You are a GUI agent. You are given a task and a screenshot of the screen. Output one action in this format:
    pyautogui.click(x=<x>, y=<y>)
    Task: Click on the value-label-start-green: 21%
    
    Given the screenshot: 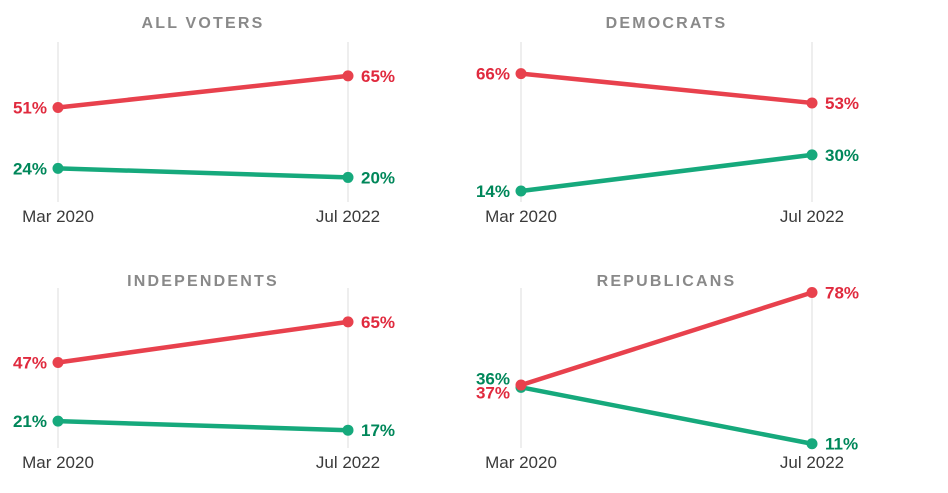 What is the action you would take?
    pyautogui.click(x=30, y=421)
    